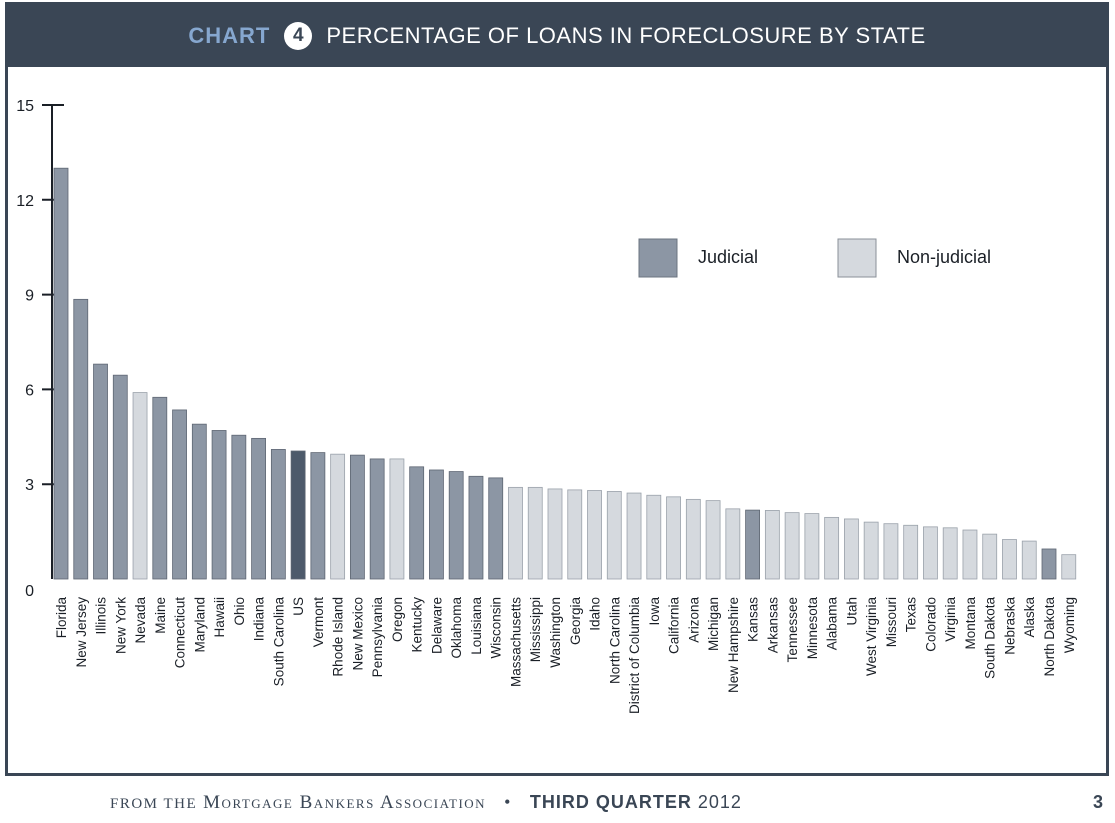  What do you see at coordinates (832, 624) in the screenshot?
I see `x-tick-label: Alabama` at bounding box center [832, 624].